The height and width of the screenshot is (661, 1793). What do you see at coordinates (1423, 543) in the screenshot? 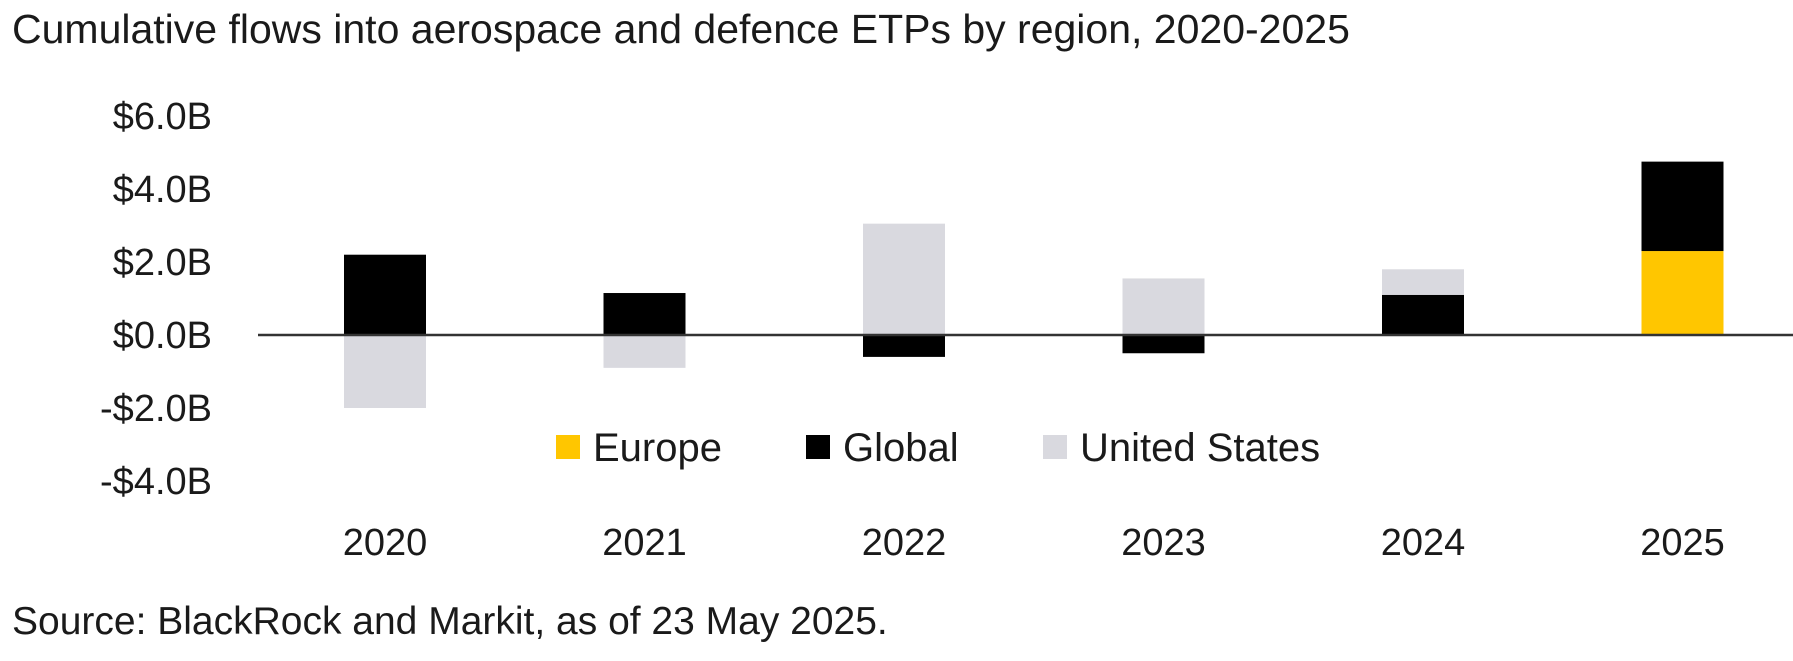
I see `x-tick-label: 2024` at bounding box center [1423, 543].